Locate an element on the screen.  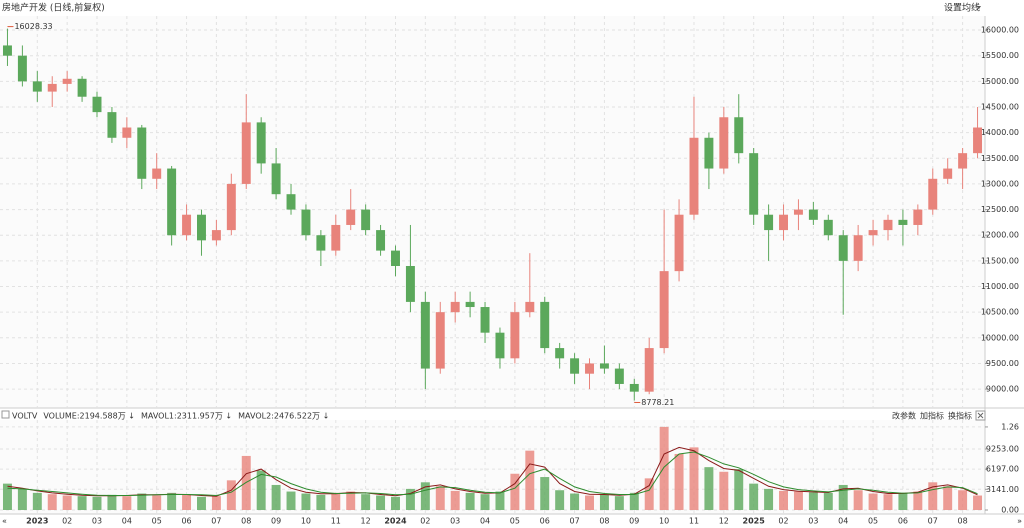
nav-right: » is located at coordinates (1019, 521).